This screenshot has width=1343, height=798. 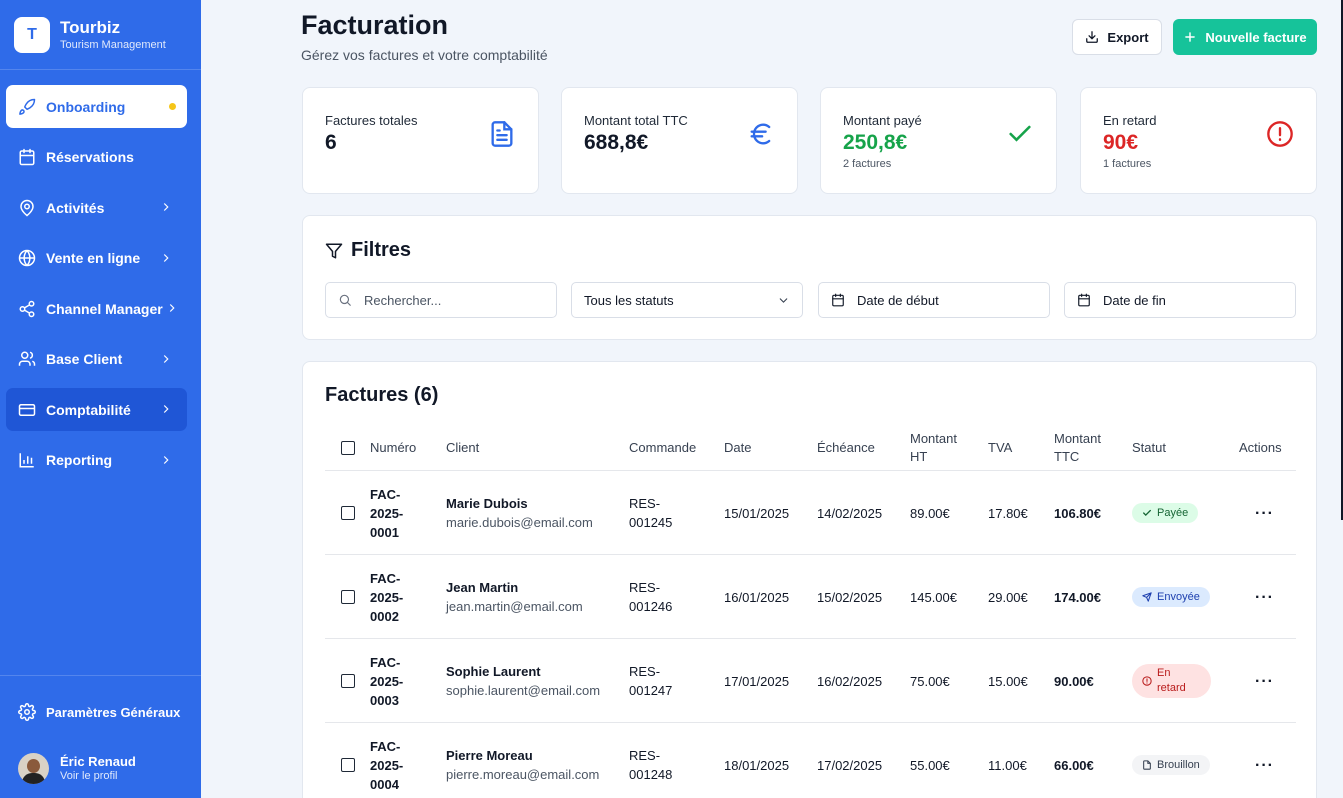 I want to click on select-all-checkbox, so click(x=348, y=447).